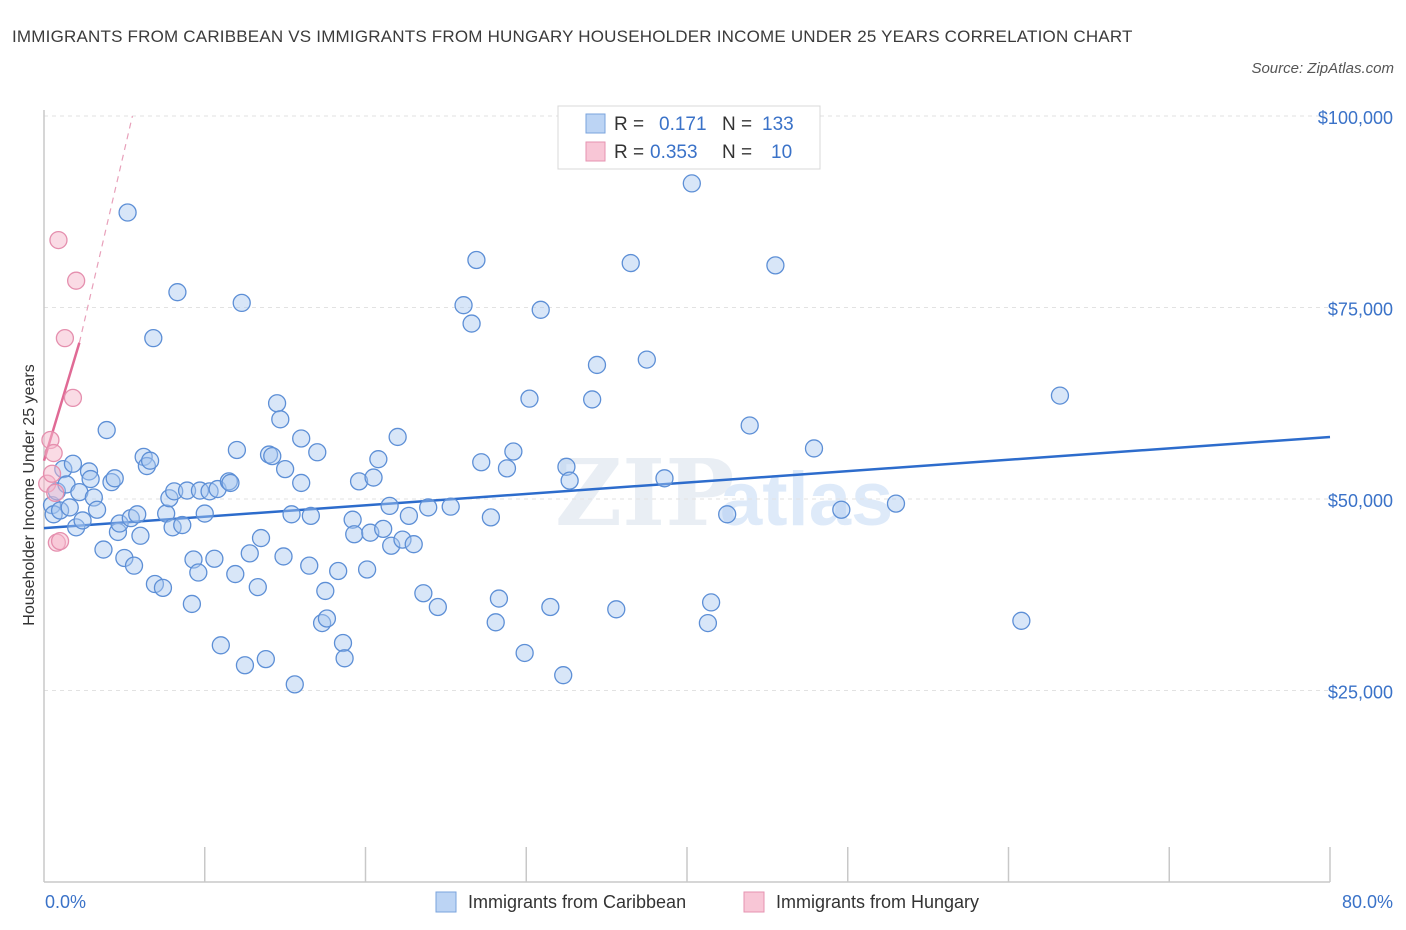  Describe the element at coordinates (674, 152) in the screenshot. I see `legend-r-value-hungary: 0.353` at that location.